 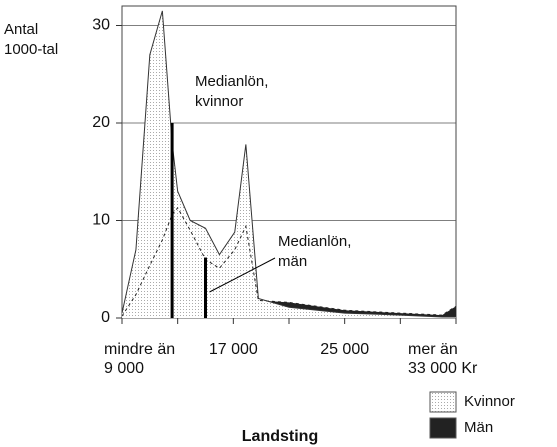 What do you see at coordinates (124, 368) in the screenshot?
I see `x-tick-label: 9 000` at bounding box center [124, 368].